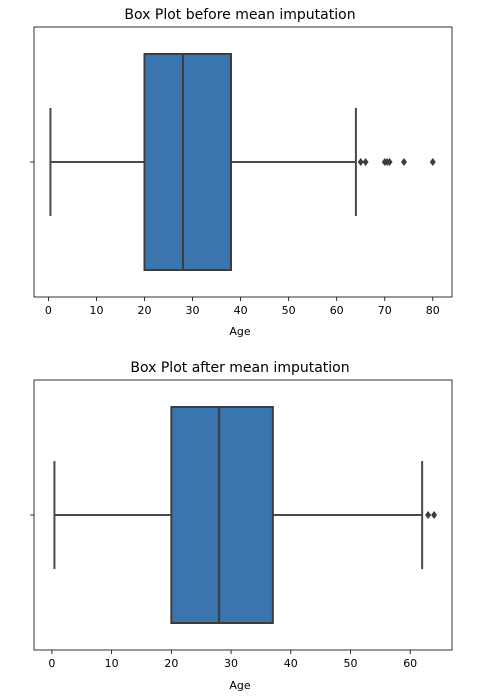  What do you see at coordinates (239, 368) in the screenshot?
I see `chart-title: Box Plot after mean imputation` at bounding box center [239, 368].